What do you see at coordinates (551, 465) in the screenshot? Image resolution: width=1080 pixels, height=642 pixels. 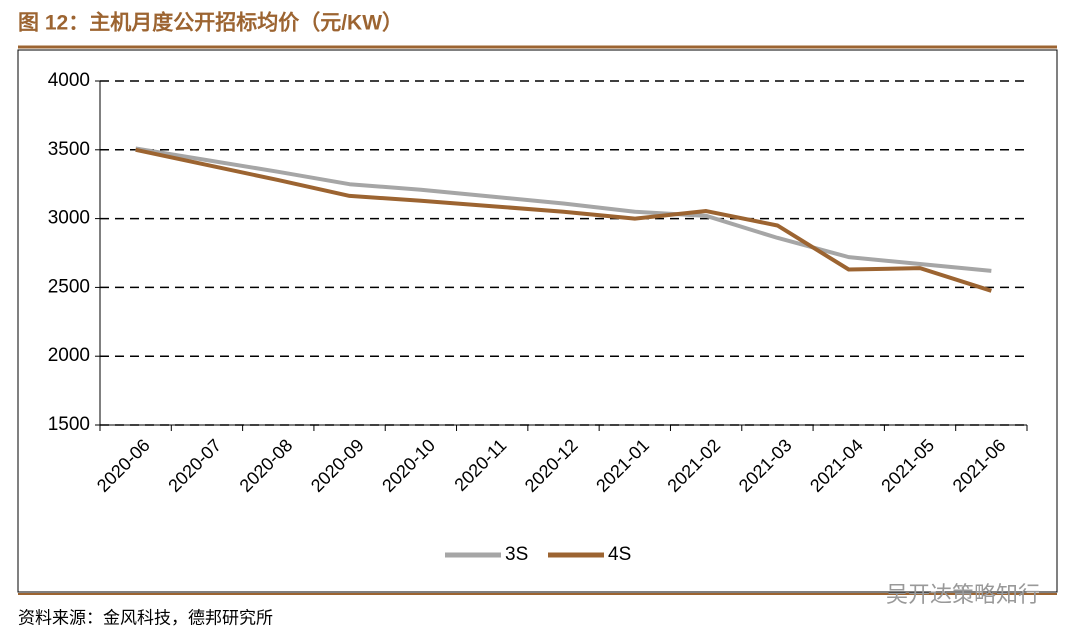 I see `x-tick-label: 2020-12` at bounding box center [551, 465].